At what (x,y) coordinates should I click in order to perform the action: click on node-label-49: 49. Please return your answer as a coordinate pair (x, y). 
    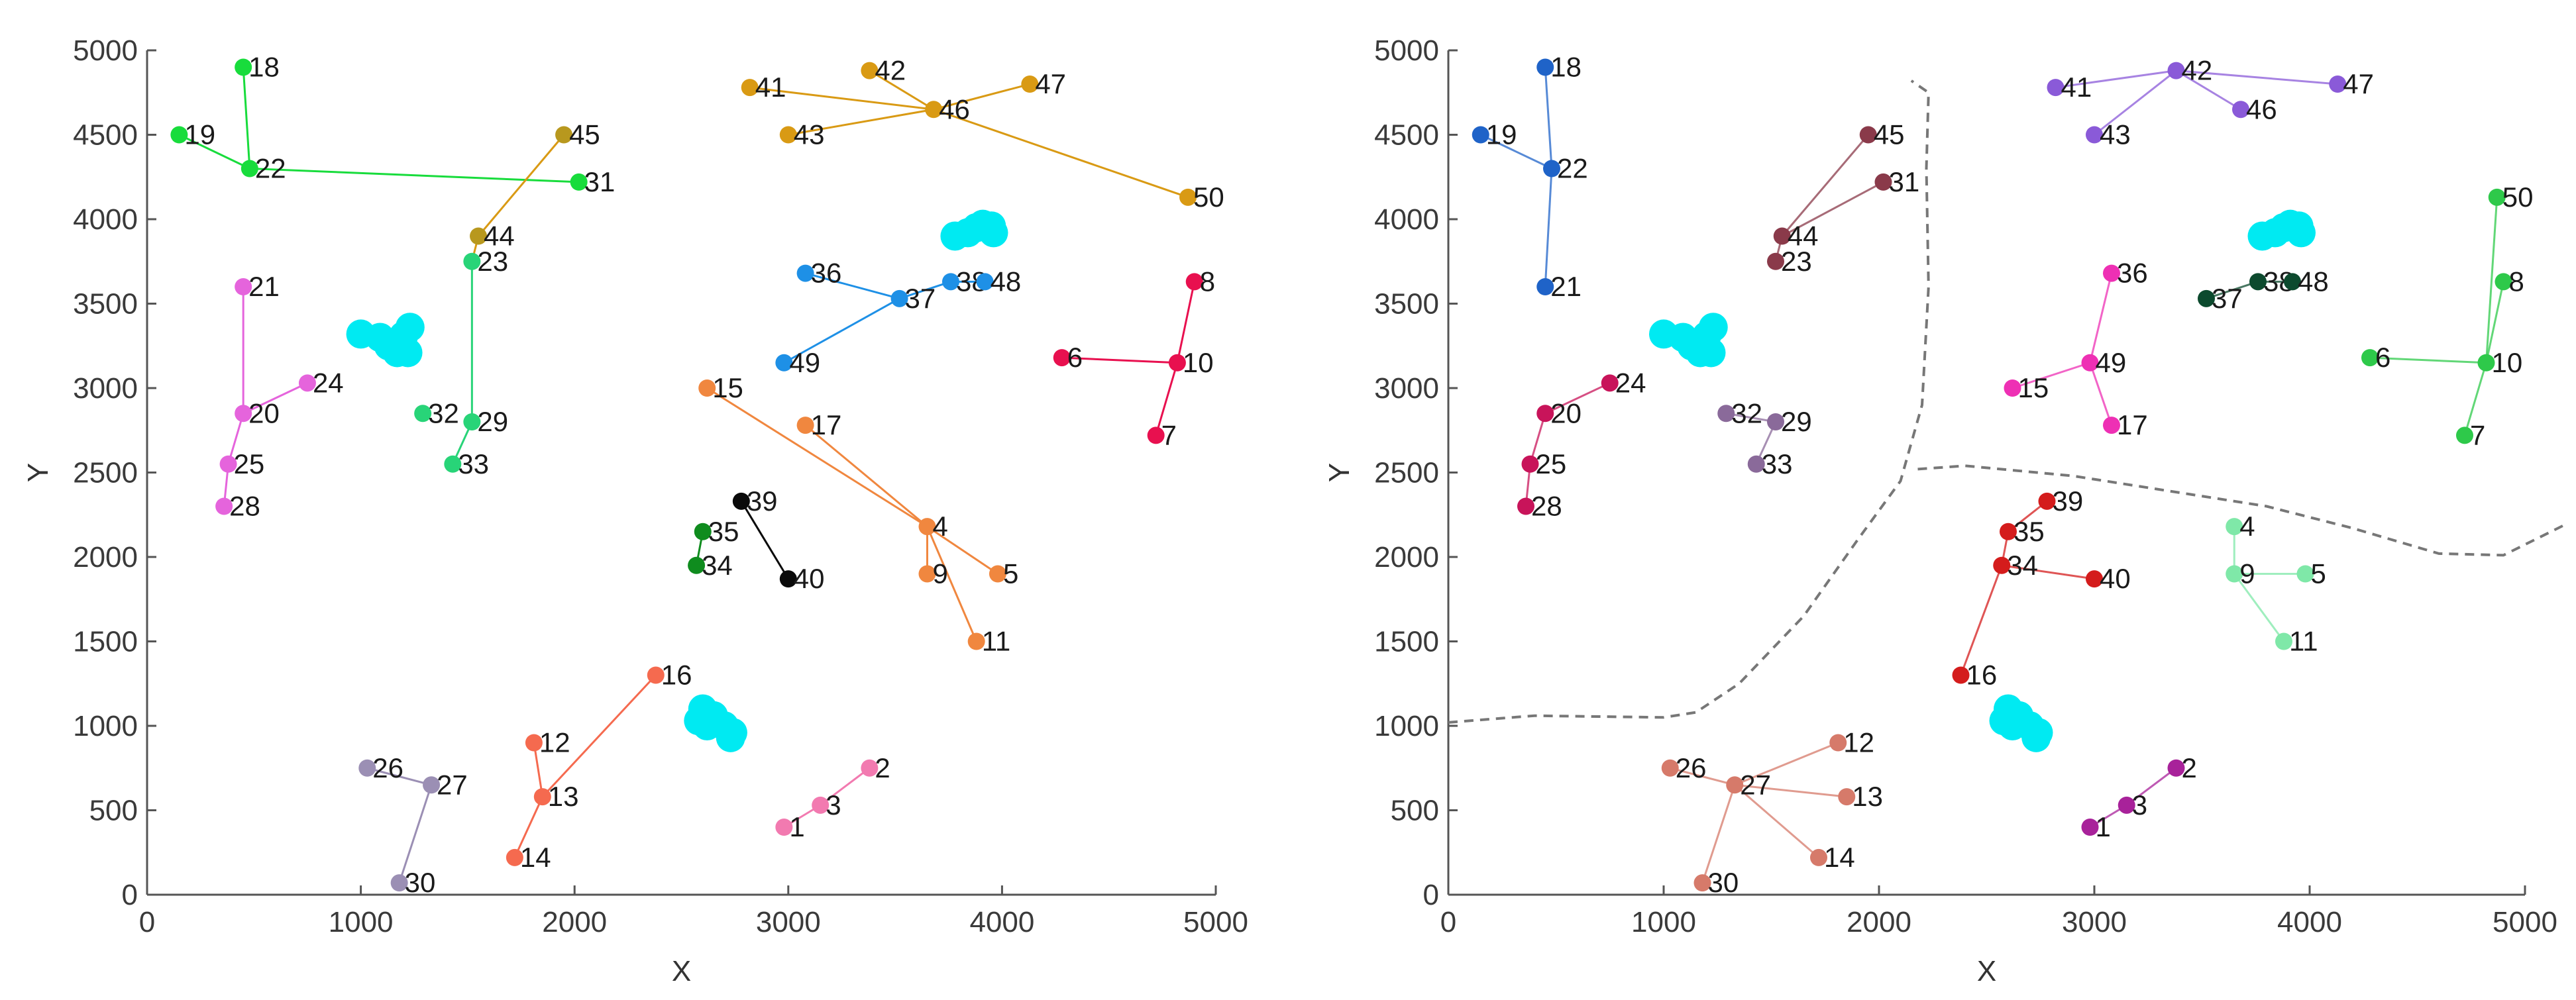
    Looking at the image, I should click on (804, 362).